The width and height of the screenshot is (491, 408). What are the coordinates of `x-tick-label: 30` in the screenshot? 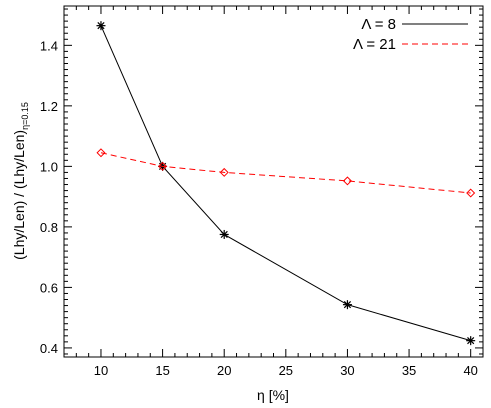 It's located at (347, 370).